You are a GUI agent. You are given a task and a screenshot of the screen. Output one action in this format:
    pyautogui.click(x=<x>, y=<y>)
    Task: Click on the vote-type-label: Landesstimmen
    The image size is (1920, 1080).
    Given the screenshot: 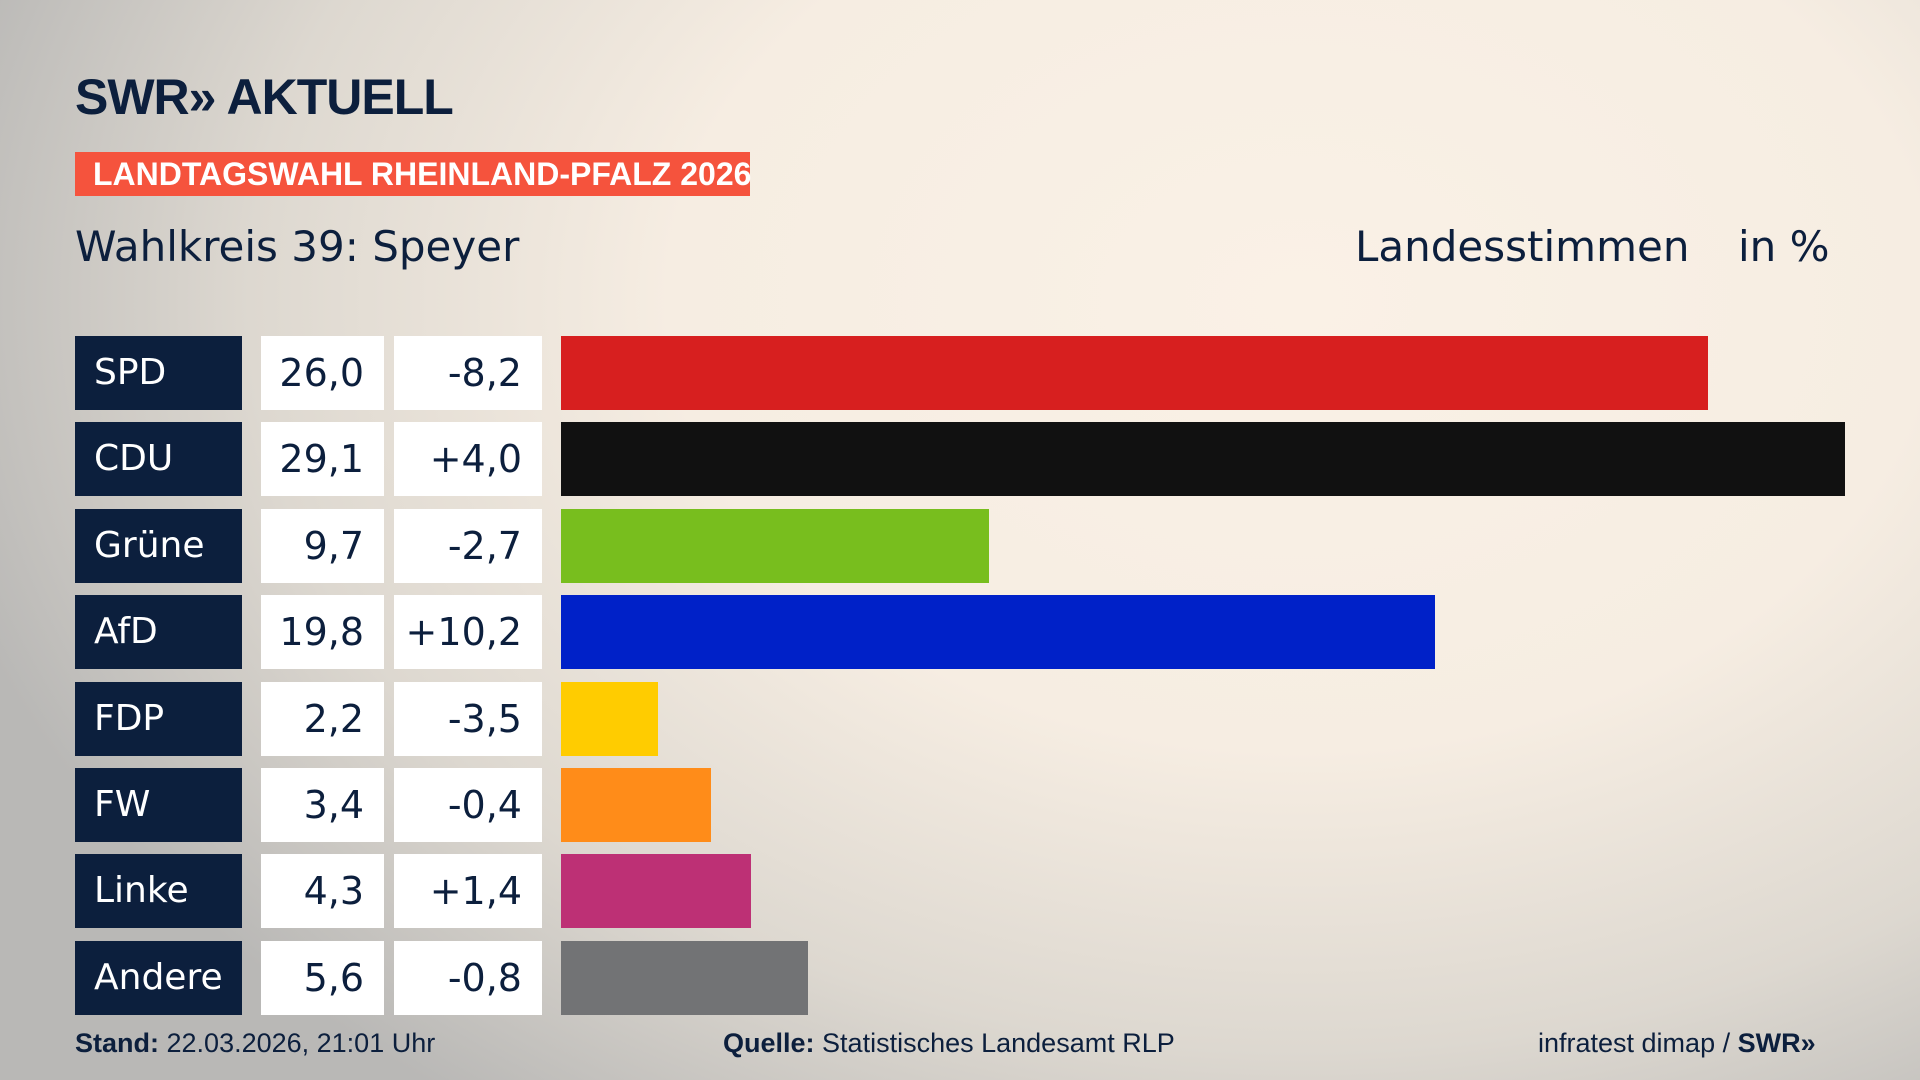 What is the action you would take?
    pyautogui.click(x=1522, y=246)
    